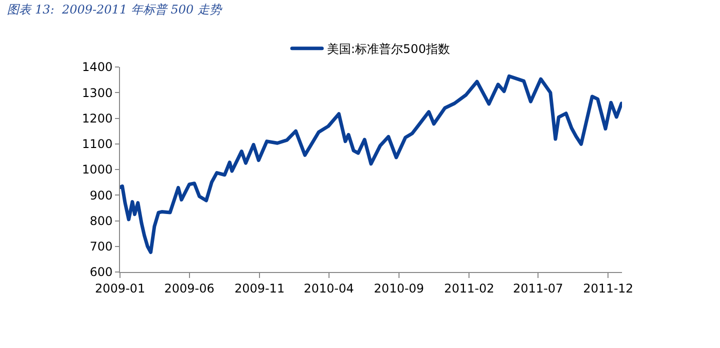 The image size is (720, 348). I want to click on x-tick-label: 2010-04, so click(329, 288).